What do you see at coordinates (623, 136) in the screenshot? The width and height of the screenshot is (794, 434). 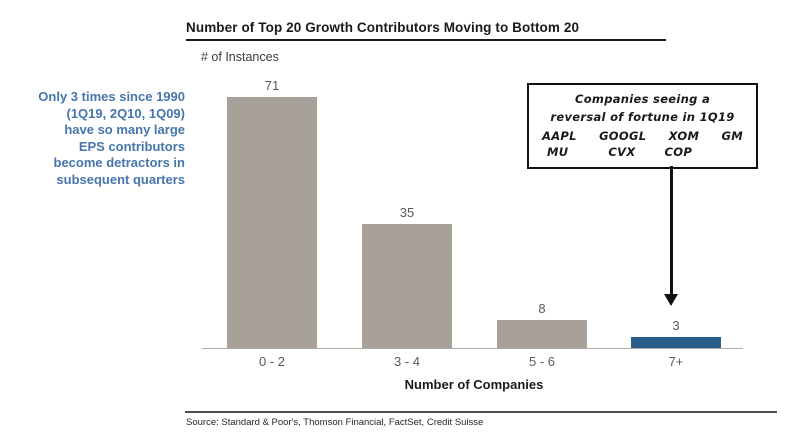 I see `ticker-label: GOOGL` at bounding box center [623, 136].